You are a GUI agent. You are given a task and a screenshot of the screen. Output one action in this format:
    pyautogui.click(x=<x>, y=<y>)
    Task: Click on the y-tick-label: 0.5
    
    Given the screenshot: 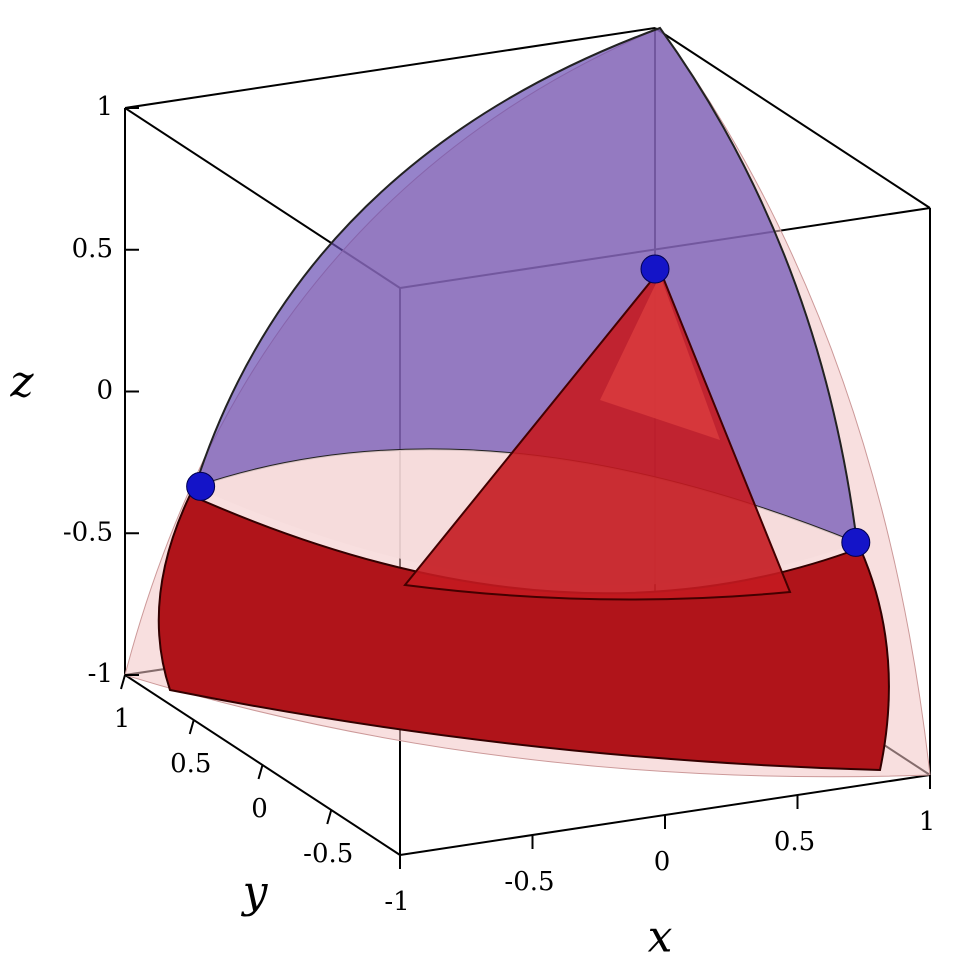 What is the action you would take?
    pyautogui.click(x=190, y=764)
    